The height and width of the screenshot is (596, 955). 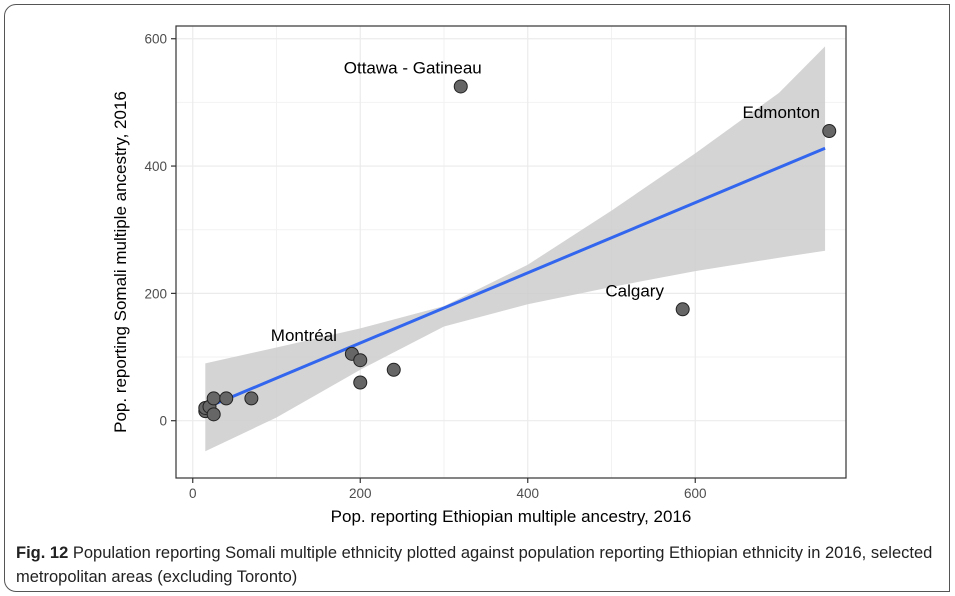 I want to click on point-label: Ottawa - Gatineau, so click(x=413, y=67).